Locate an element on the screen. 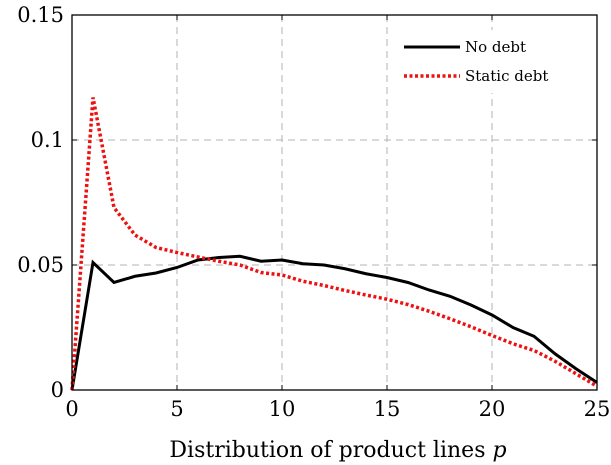 The image size is (611, 465). x-tick-label-15: 15 is located at coordinates (387, 409).